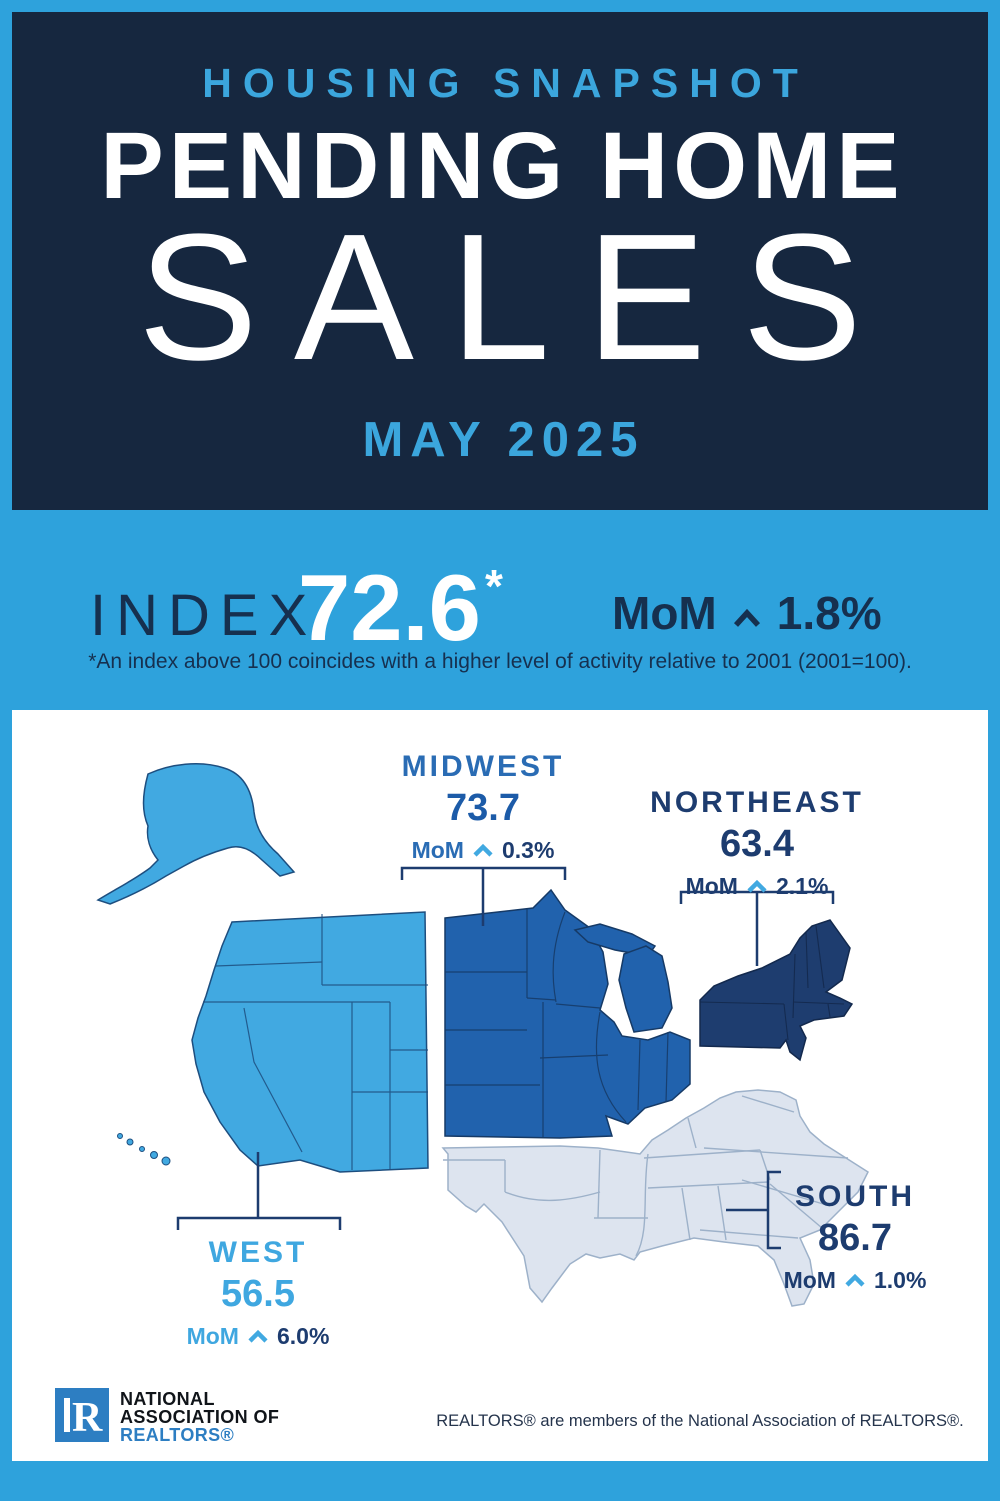 The height and width of the screenshot is (1501, 1000). Describe the element at coordinates (315, 1042) in the screenshot. I see `west-state-borders` at that location.